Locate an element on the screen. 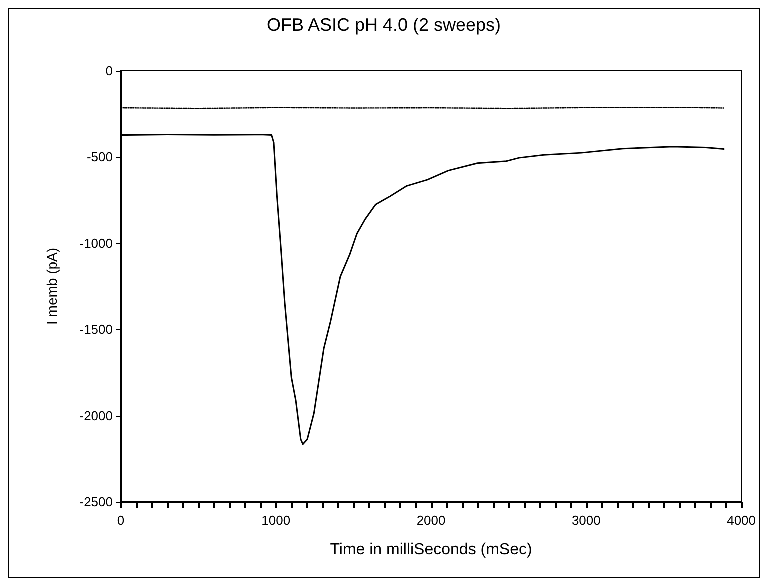 This screenshot has width=768, height=586. y-tick-label: 0 is located at coordinates (109, 71).